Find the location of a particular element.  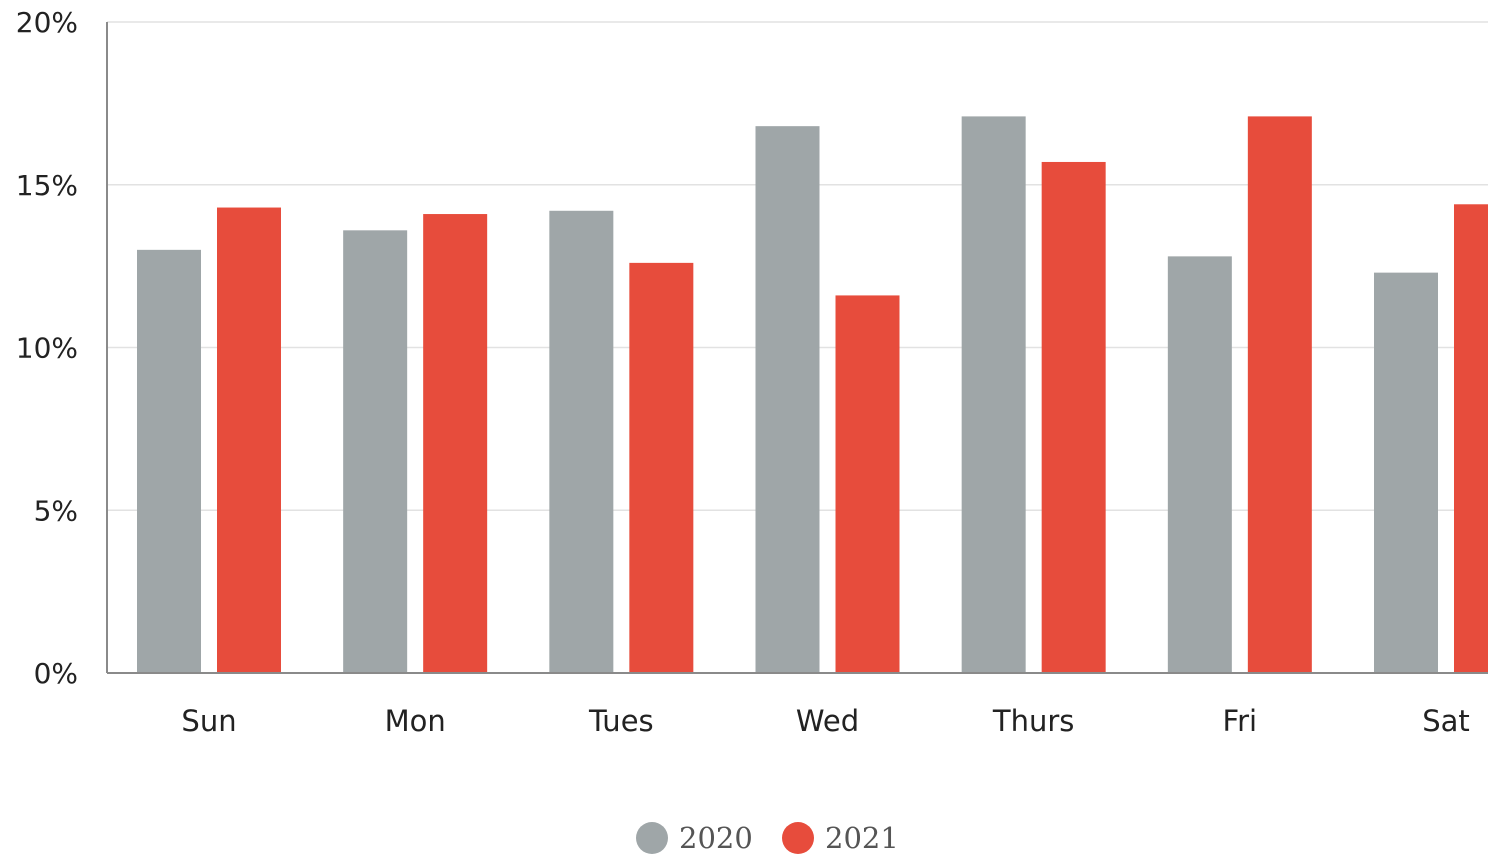

bar-2020-mon is located at coordinates (375, 451).